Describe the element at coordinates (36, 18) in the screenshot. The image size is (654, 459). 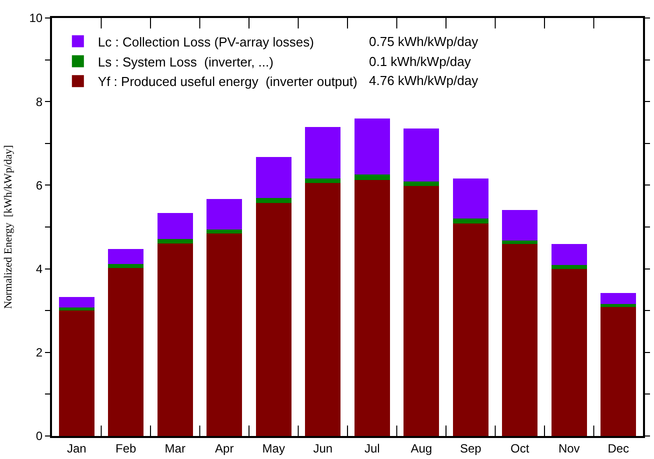
I see `y-tick-label: 10` at that location.